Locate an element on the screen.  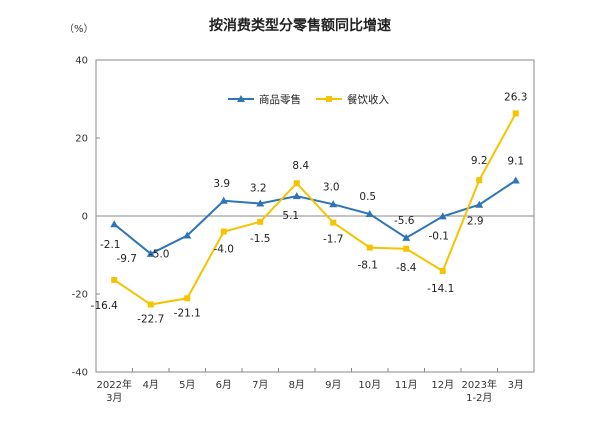
x-tick-label-line: 10月 is located at coordinates (369, 385).